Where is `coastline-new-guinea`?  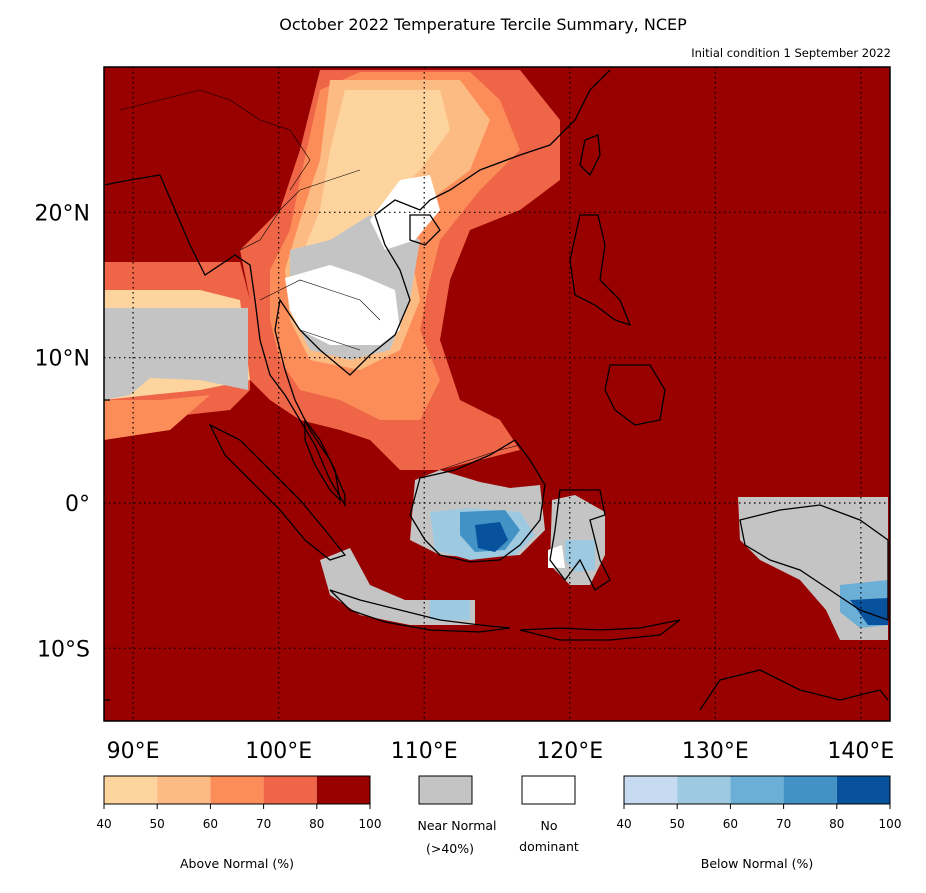
coastline-new-guinea is located at coordinates (814, 562).